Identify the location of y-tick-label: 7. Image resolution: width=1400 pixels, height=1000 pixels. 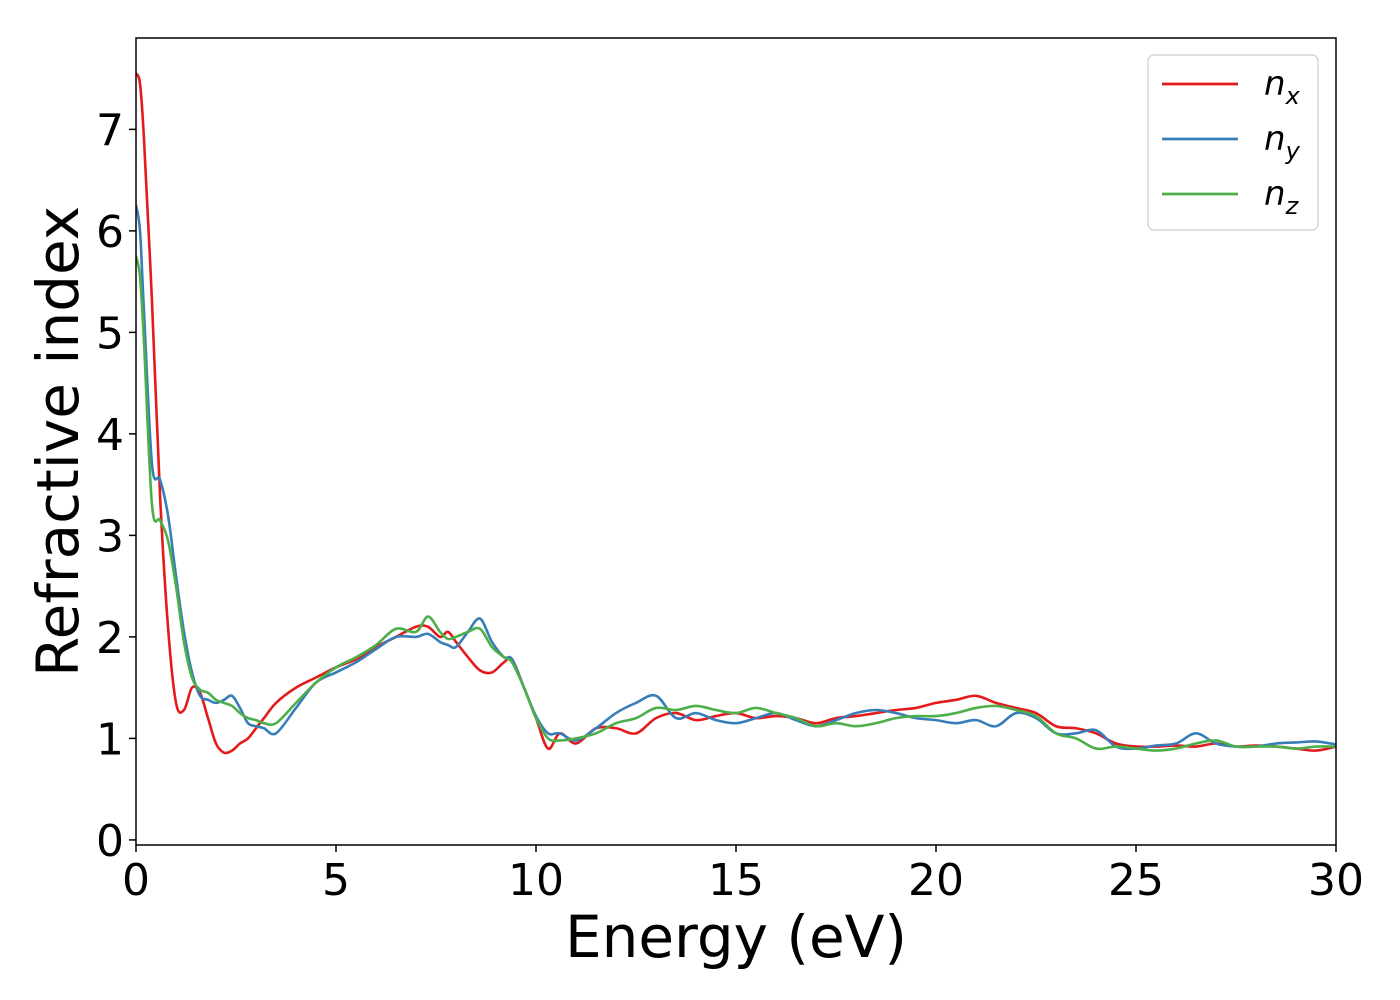
(110, 130).